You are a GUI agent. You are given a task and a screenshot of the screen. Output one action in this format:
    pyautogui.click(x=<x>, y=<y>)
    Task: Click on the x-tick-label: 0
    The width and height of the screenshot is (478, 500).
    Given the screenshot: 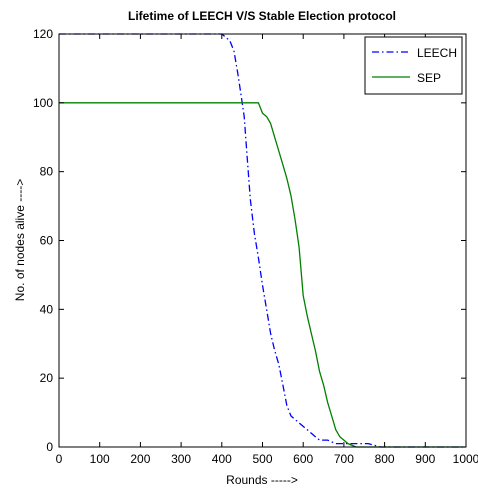 What is the action you would take?
    pyautogui.click(x=59, y=459)
    